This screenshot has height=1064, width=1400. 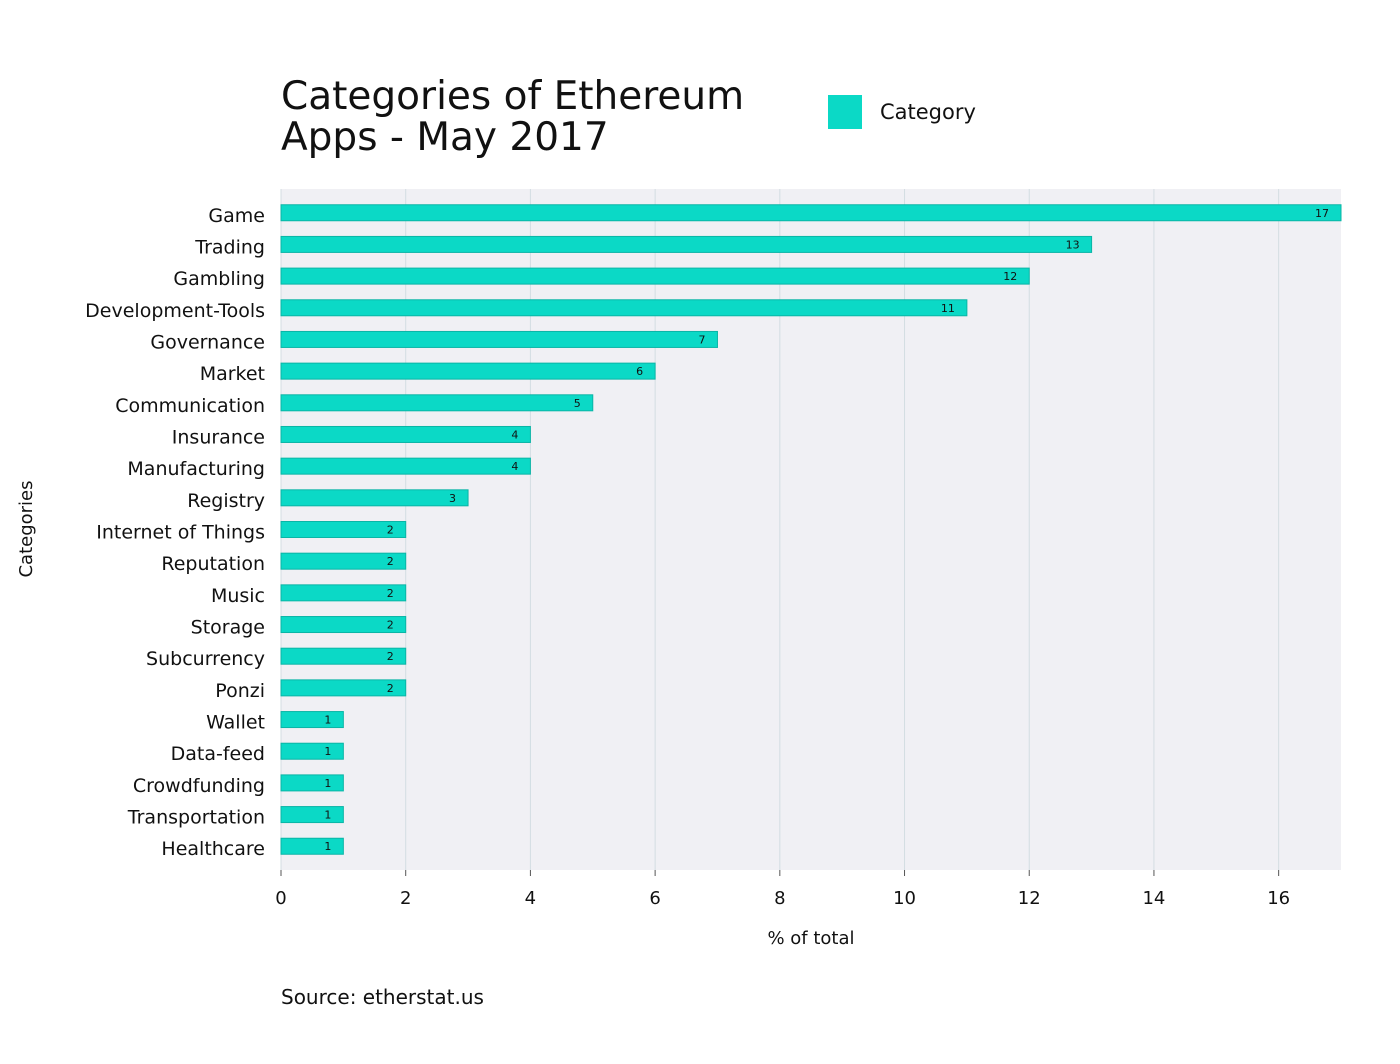 I want to click on x-tick-label: 16, so click(x=1278, y=898).